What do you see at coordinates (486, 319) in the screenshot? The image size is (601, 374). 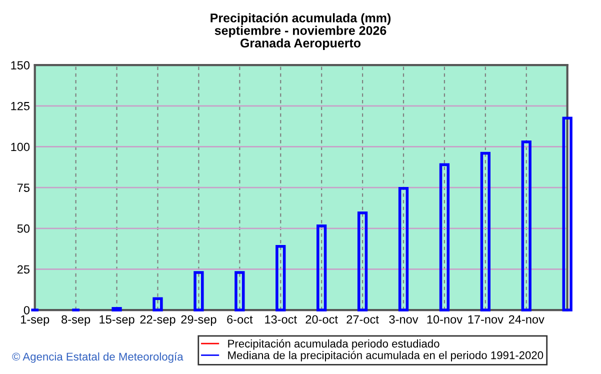 I see `x-tick-label: 17-nov` at bounding box center [486, 319].